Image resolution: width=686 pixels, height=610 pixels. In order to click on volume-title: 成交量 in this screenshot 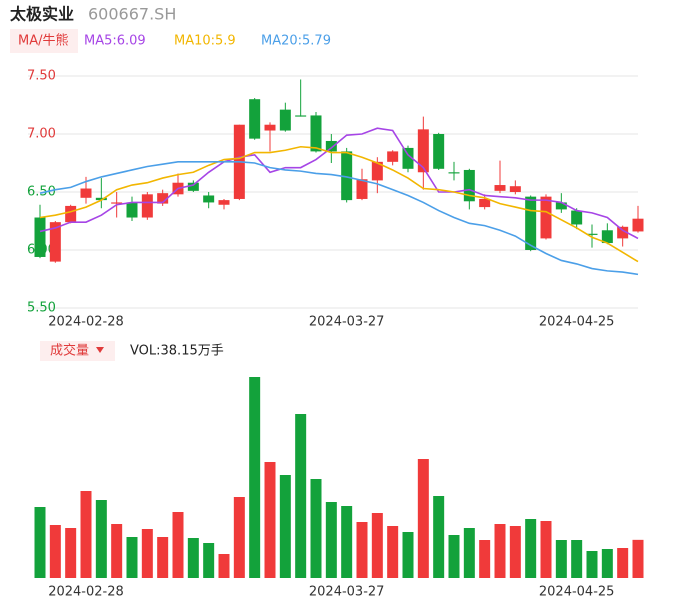, I will do `click(69, 351)`.